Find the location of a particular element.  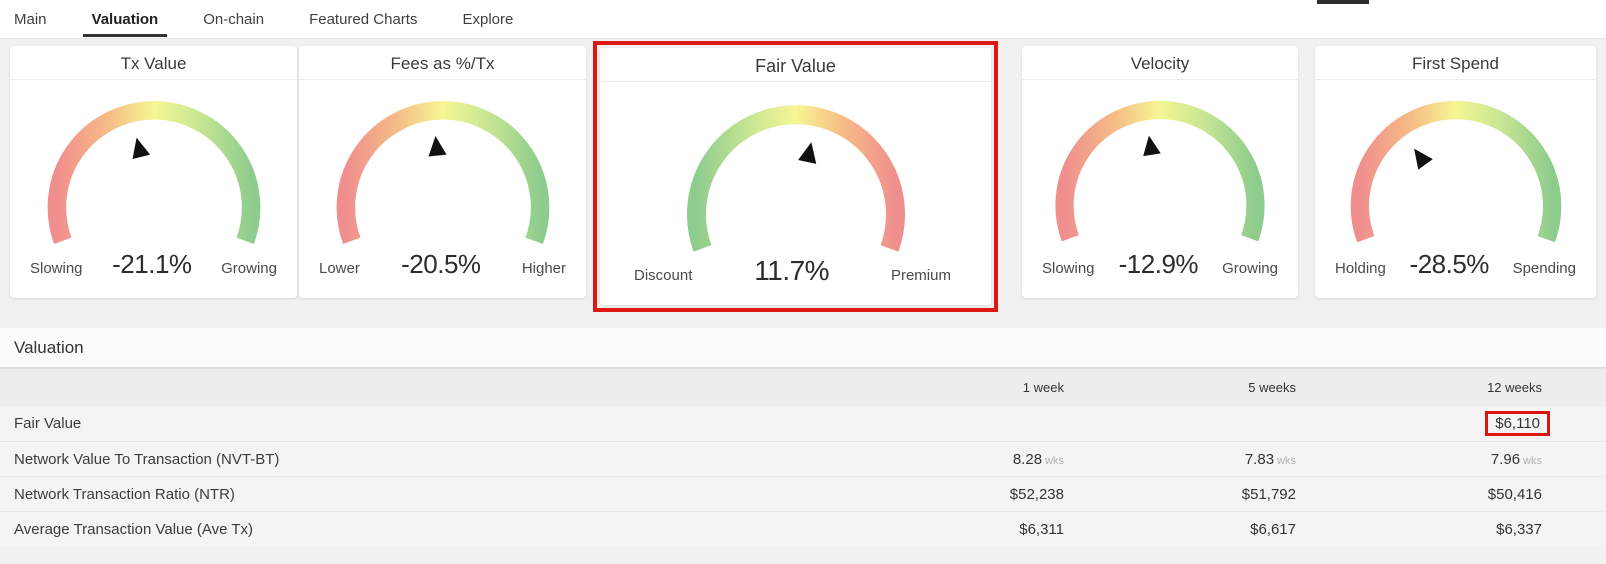

velocity-gauge is located at coordinates (1160, 171).